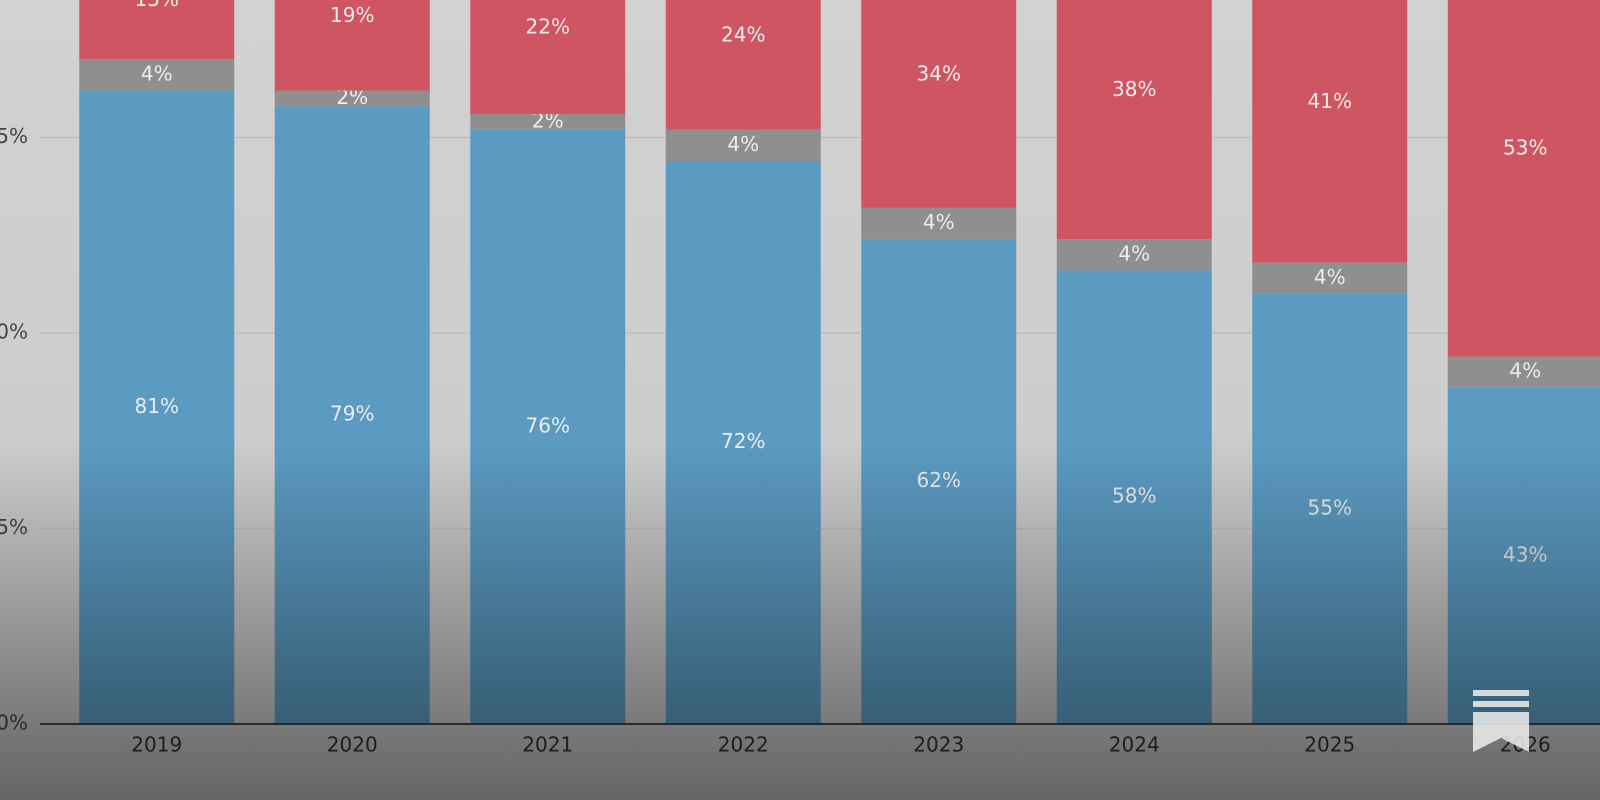  What do you see at coordinates (743, 34) in the screenshot?
I see `data-label: 24%` at bounding box center [743, 34].